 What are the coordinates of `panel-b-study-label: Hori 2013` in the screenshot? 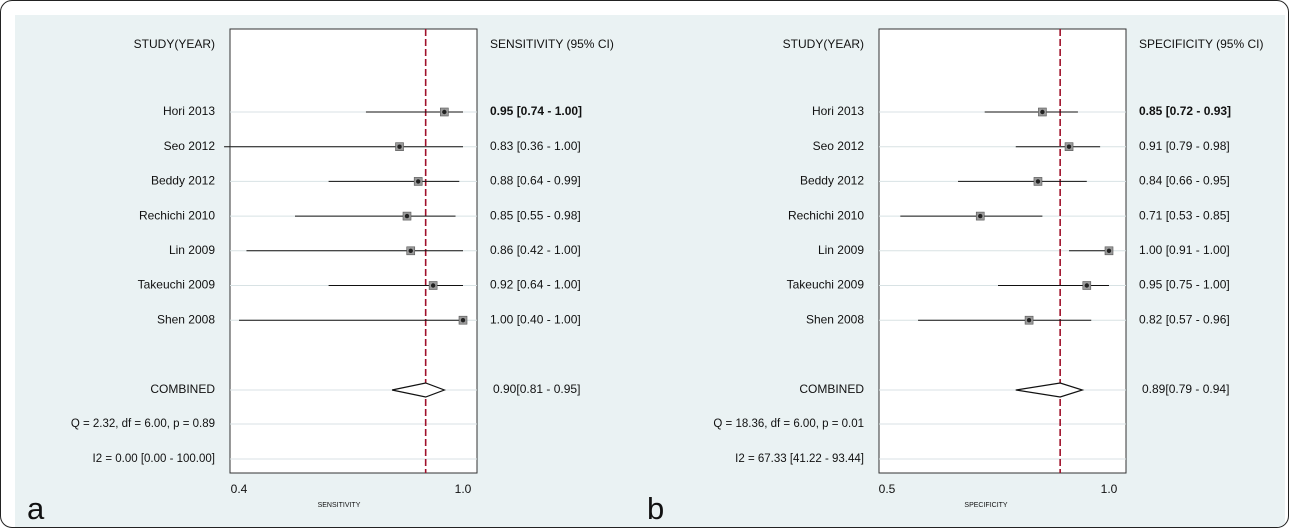 It's located at (838, 111).